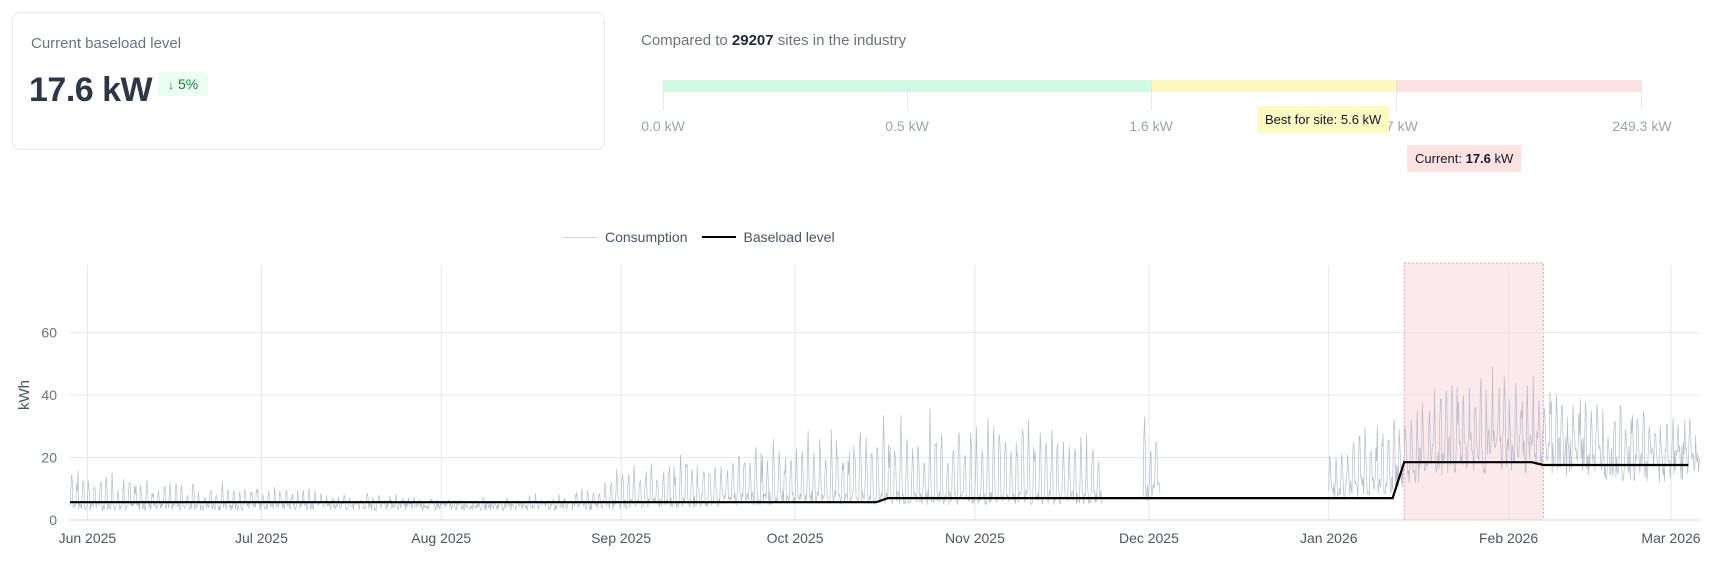 Image resolution: width=1717 pixels, height=568 pixels. What do you see at coordinates (752, 40) in the screenshot?
I see `sites-count: 29207` at bounding box center [752, 40].